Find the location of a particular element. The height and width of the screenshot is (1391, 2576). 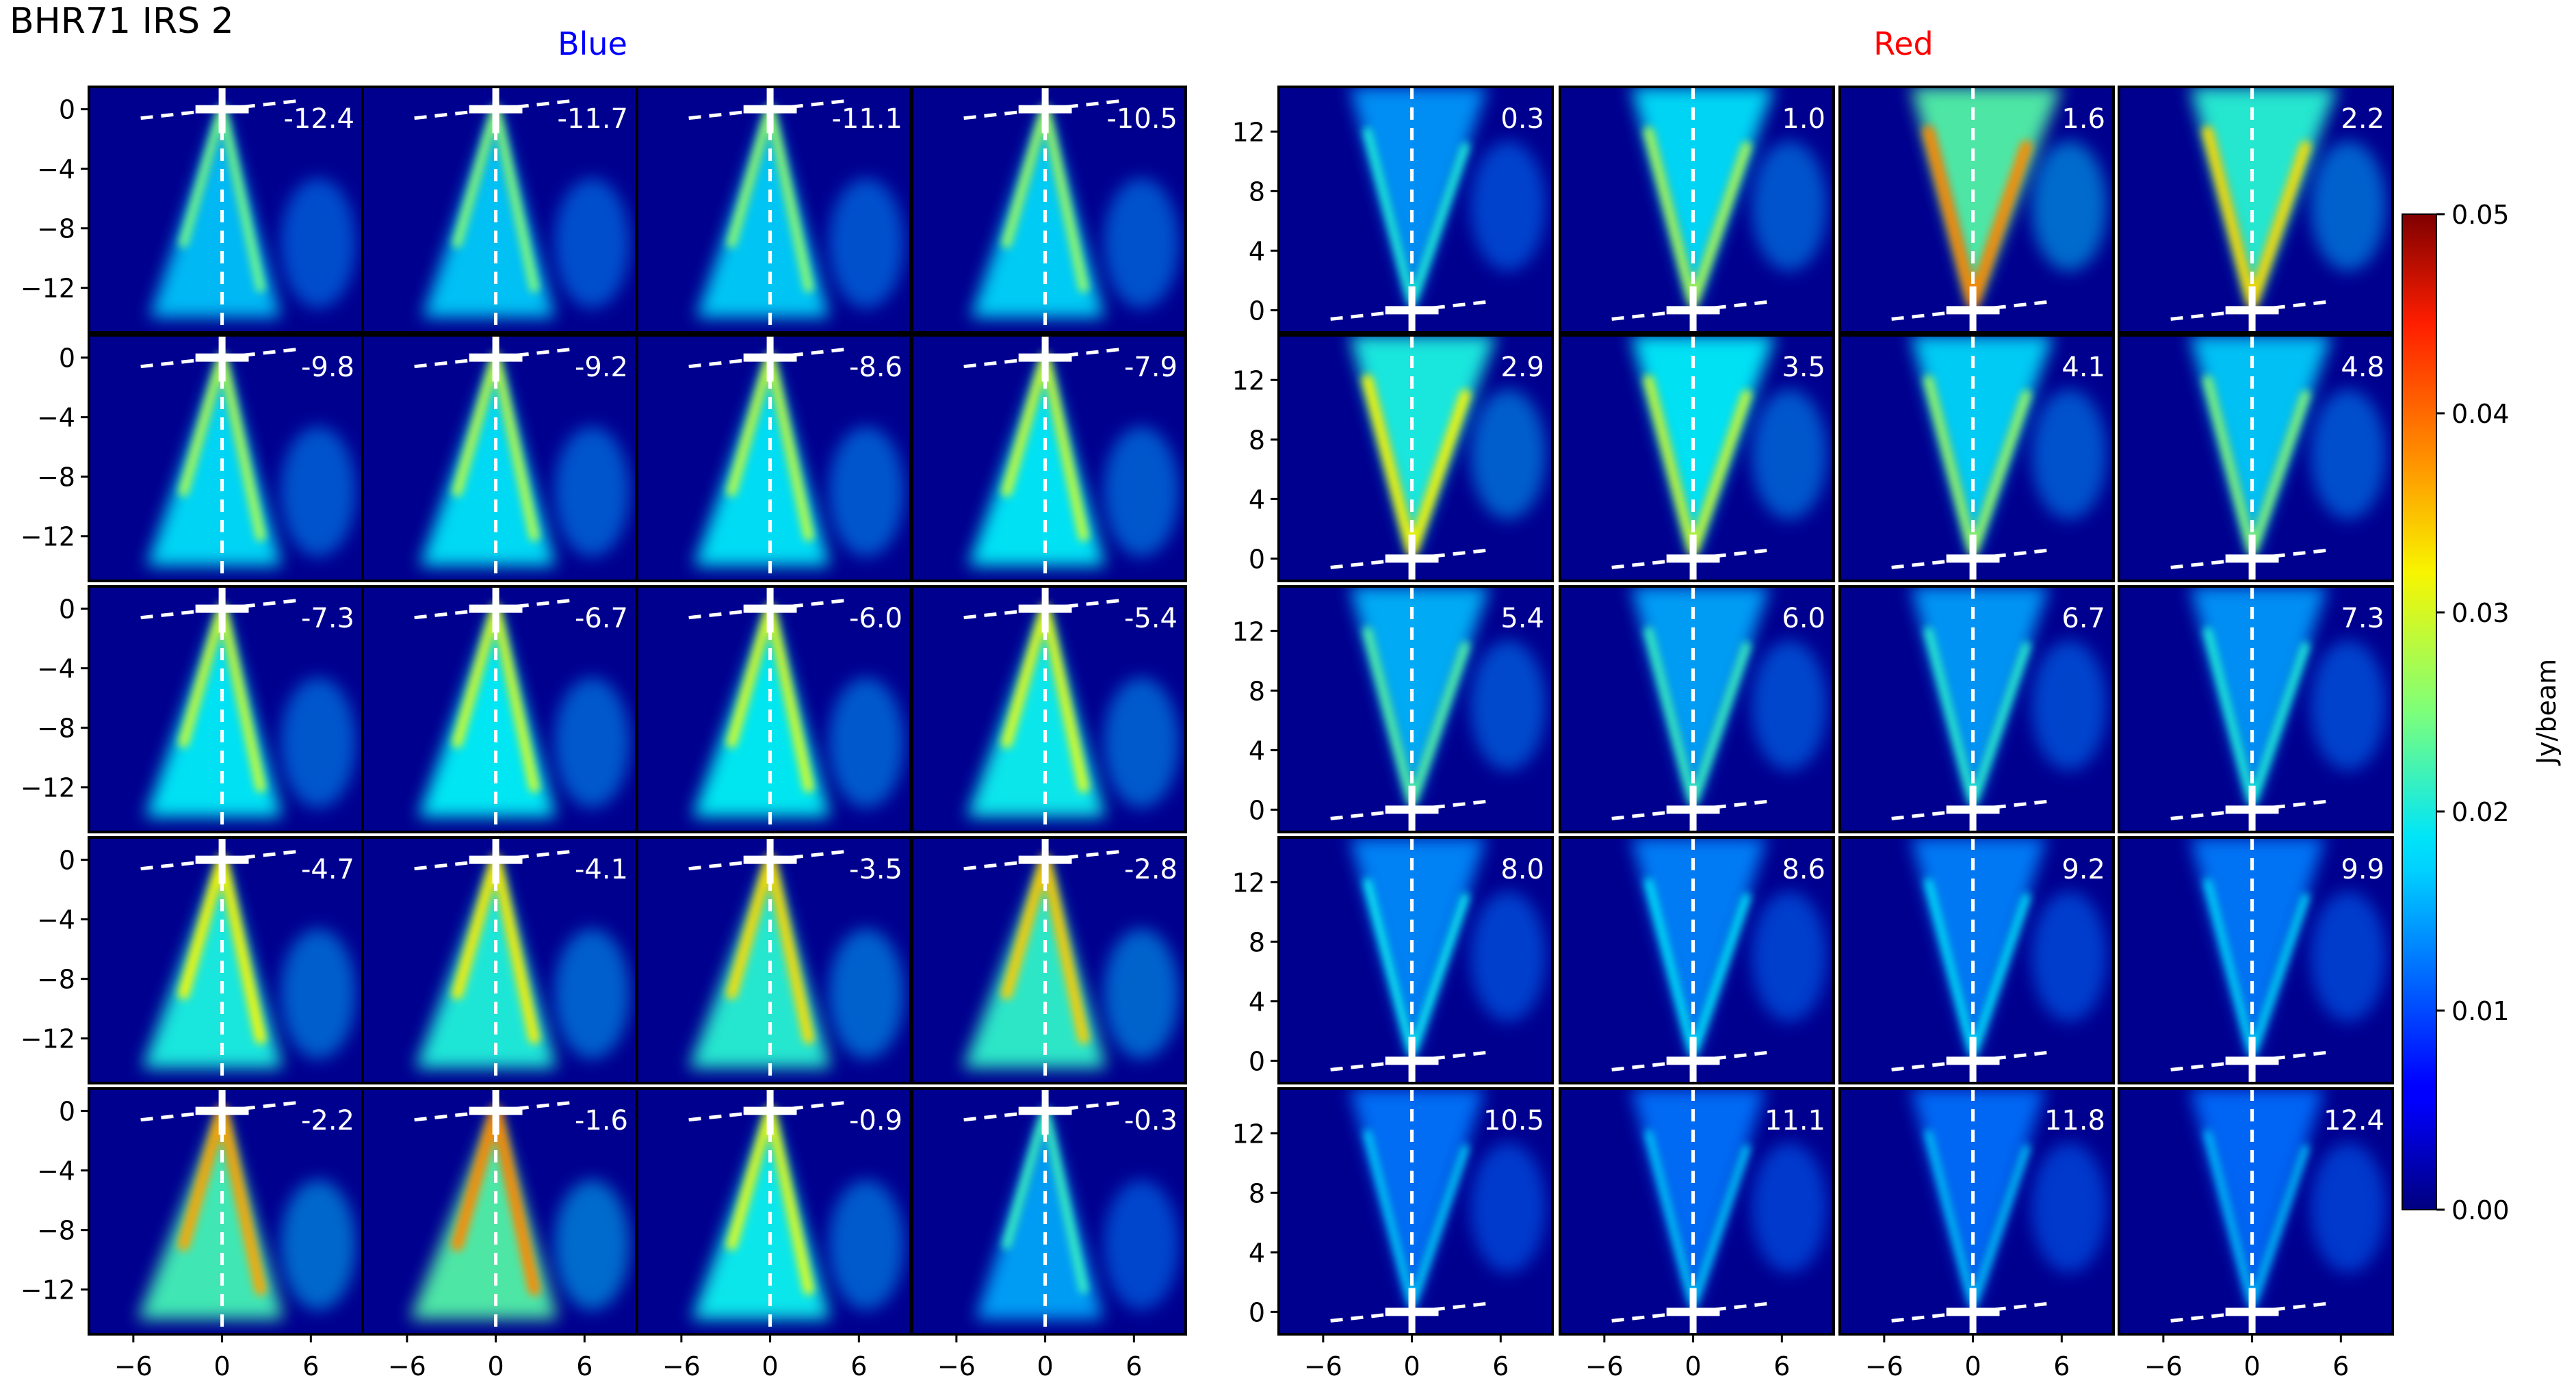

velocity-label: -4.1 is located at coordinates (601, 869).